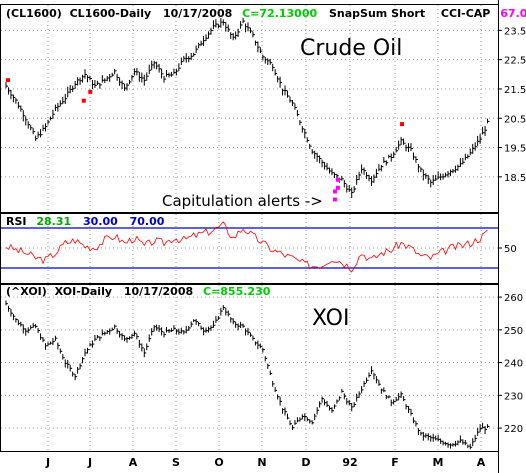 This screenshot has height=473, width=526. What do you see at coordinates (242, 201) in the screenshot?
I see `capitulation-annotation: Capitulation alerts ->` at bounding box center [242, 201].